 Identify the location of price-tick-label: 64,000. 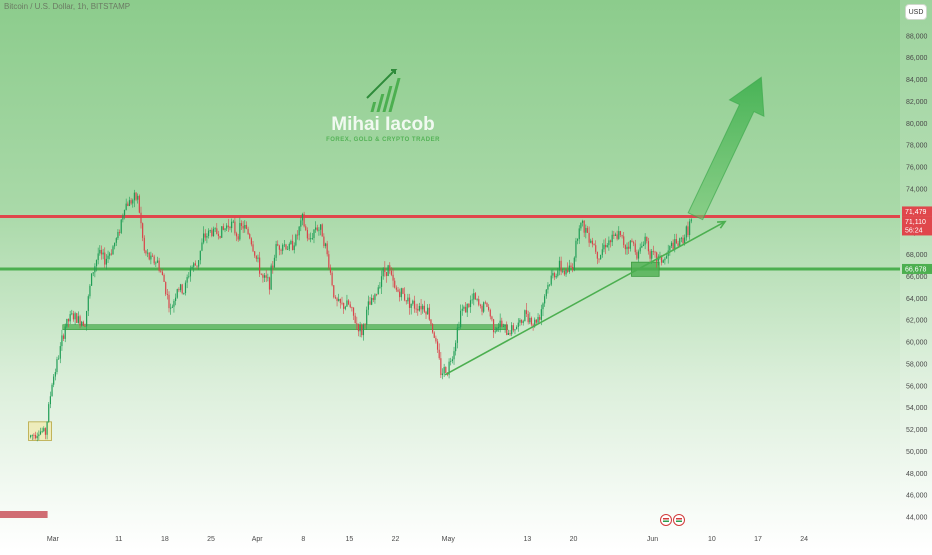
(917, 299).